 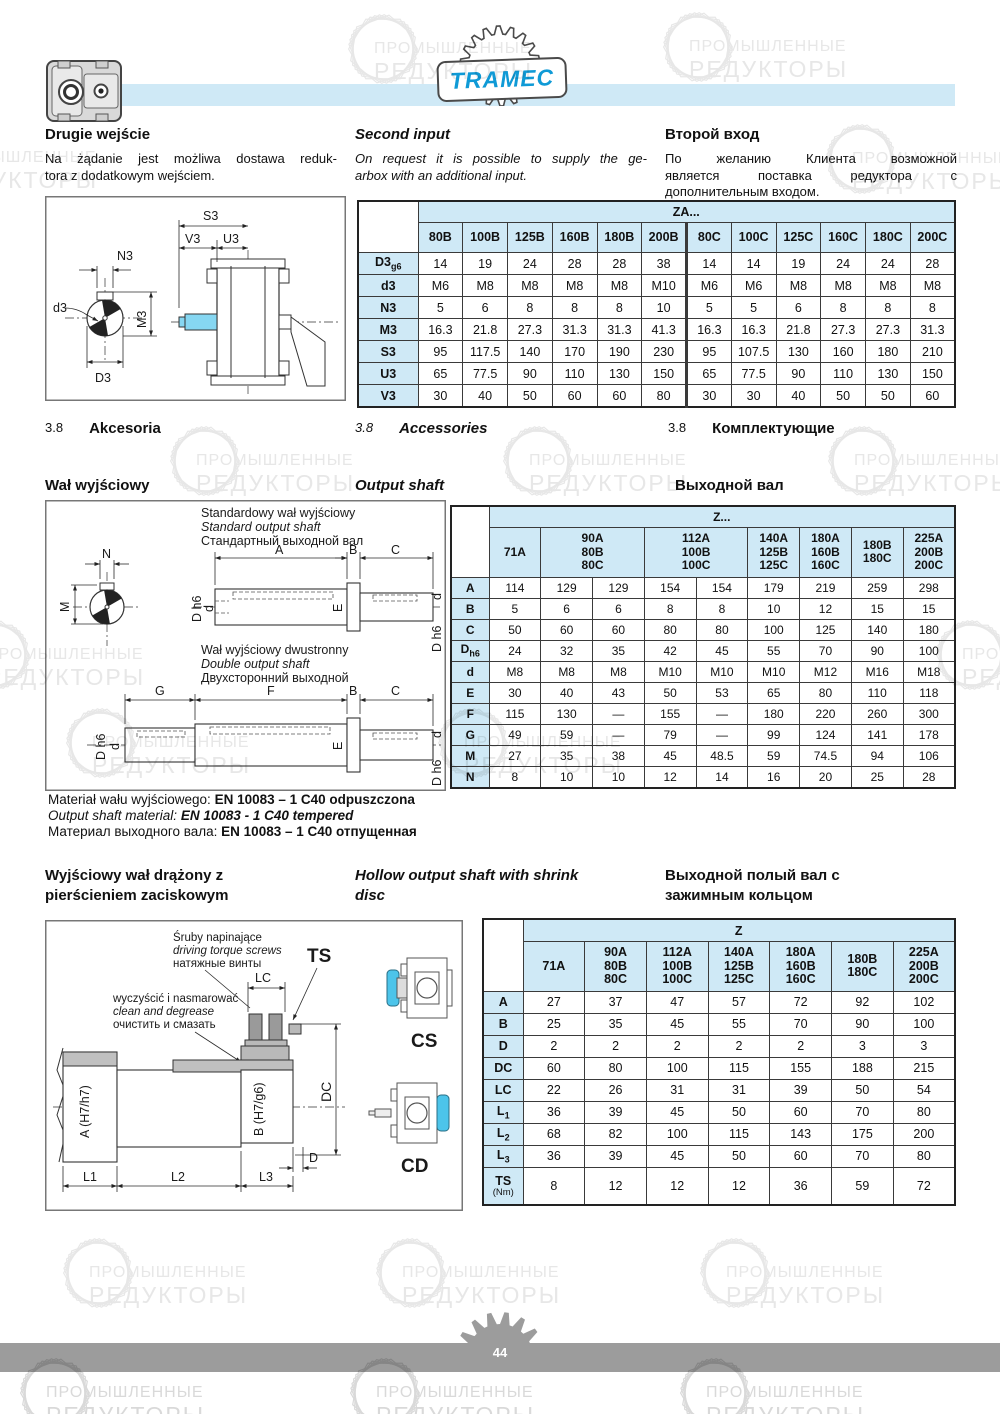 I want to click on cell-value: 15, so click(x=929, y=608).